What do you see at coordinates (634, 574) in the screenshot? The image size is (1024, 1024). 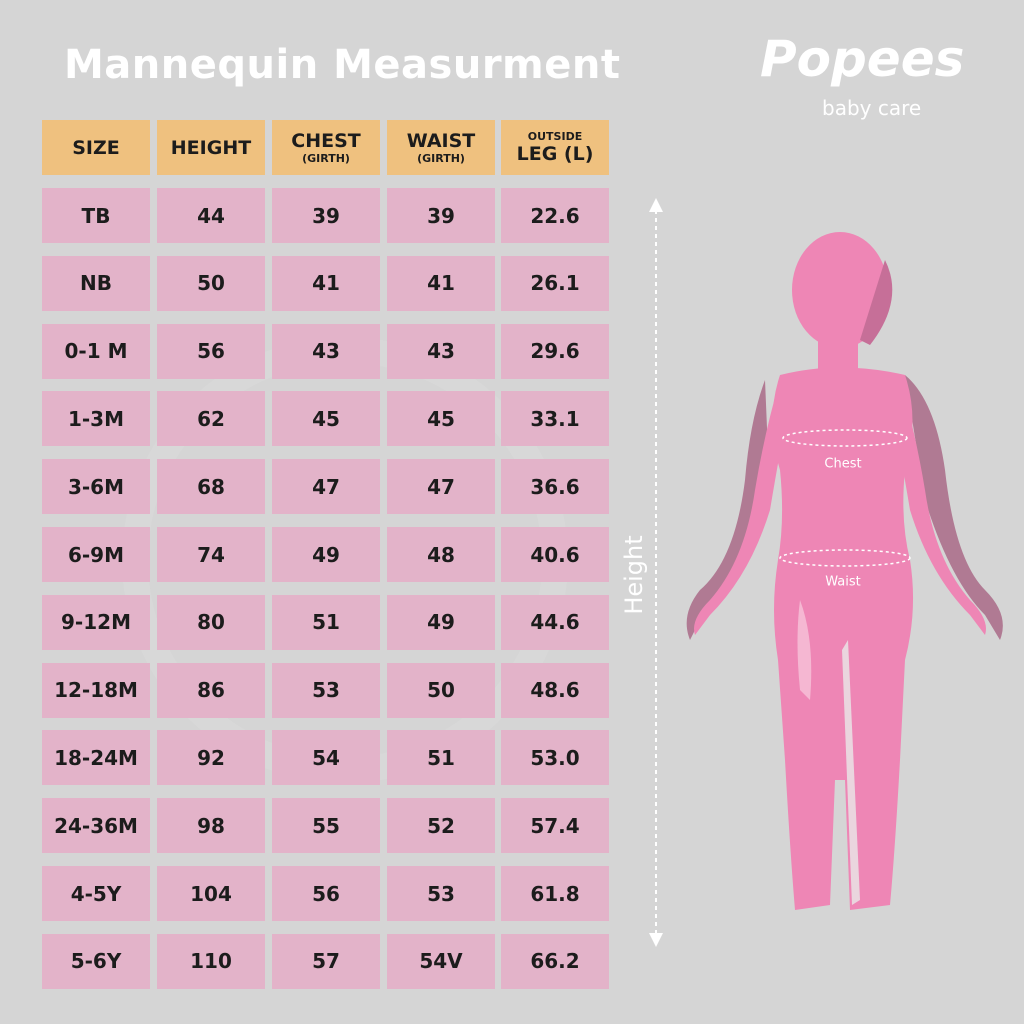 I see `height-label: Height` at bounding box center [634, 574].